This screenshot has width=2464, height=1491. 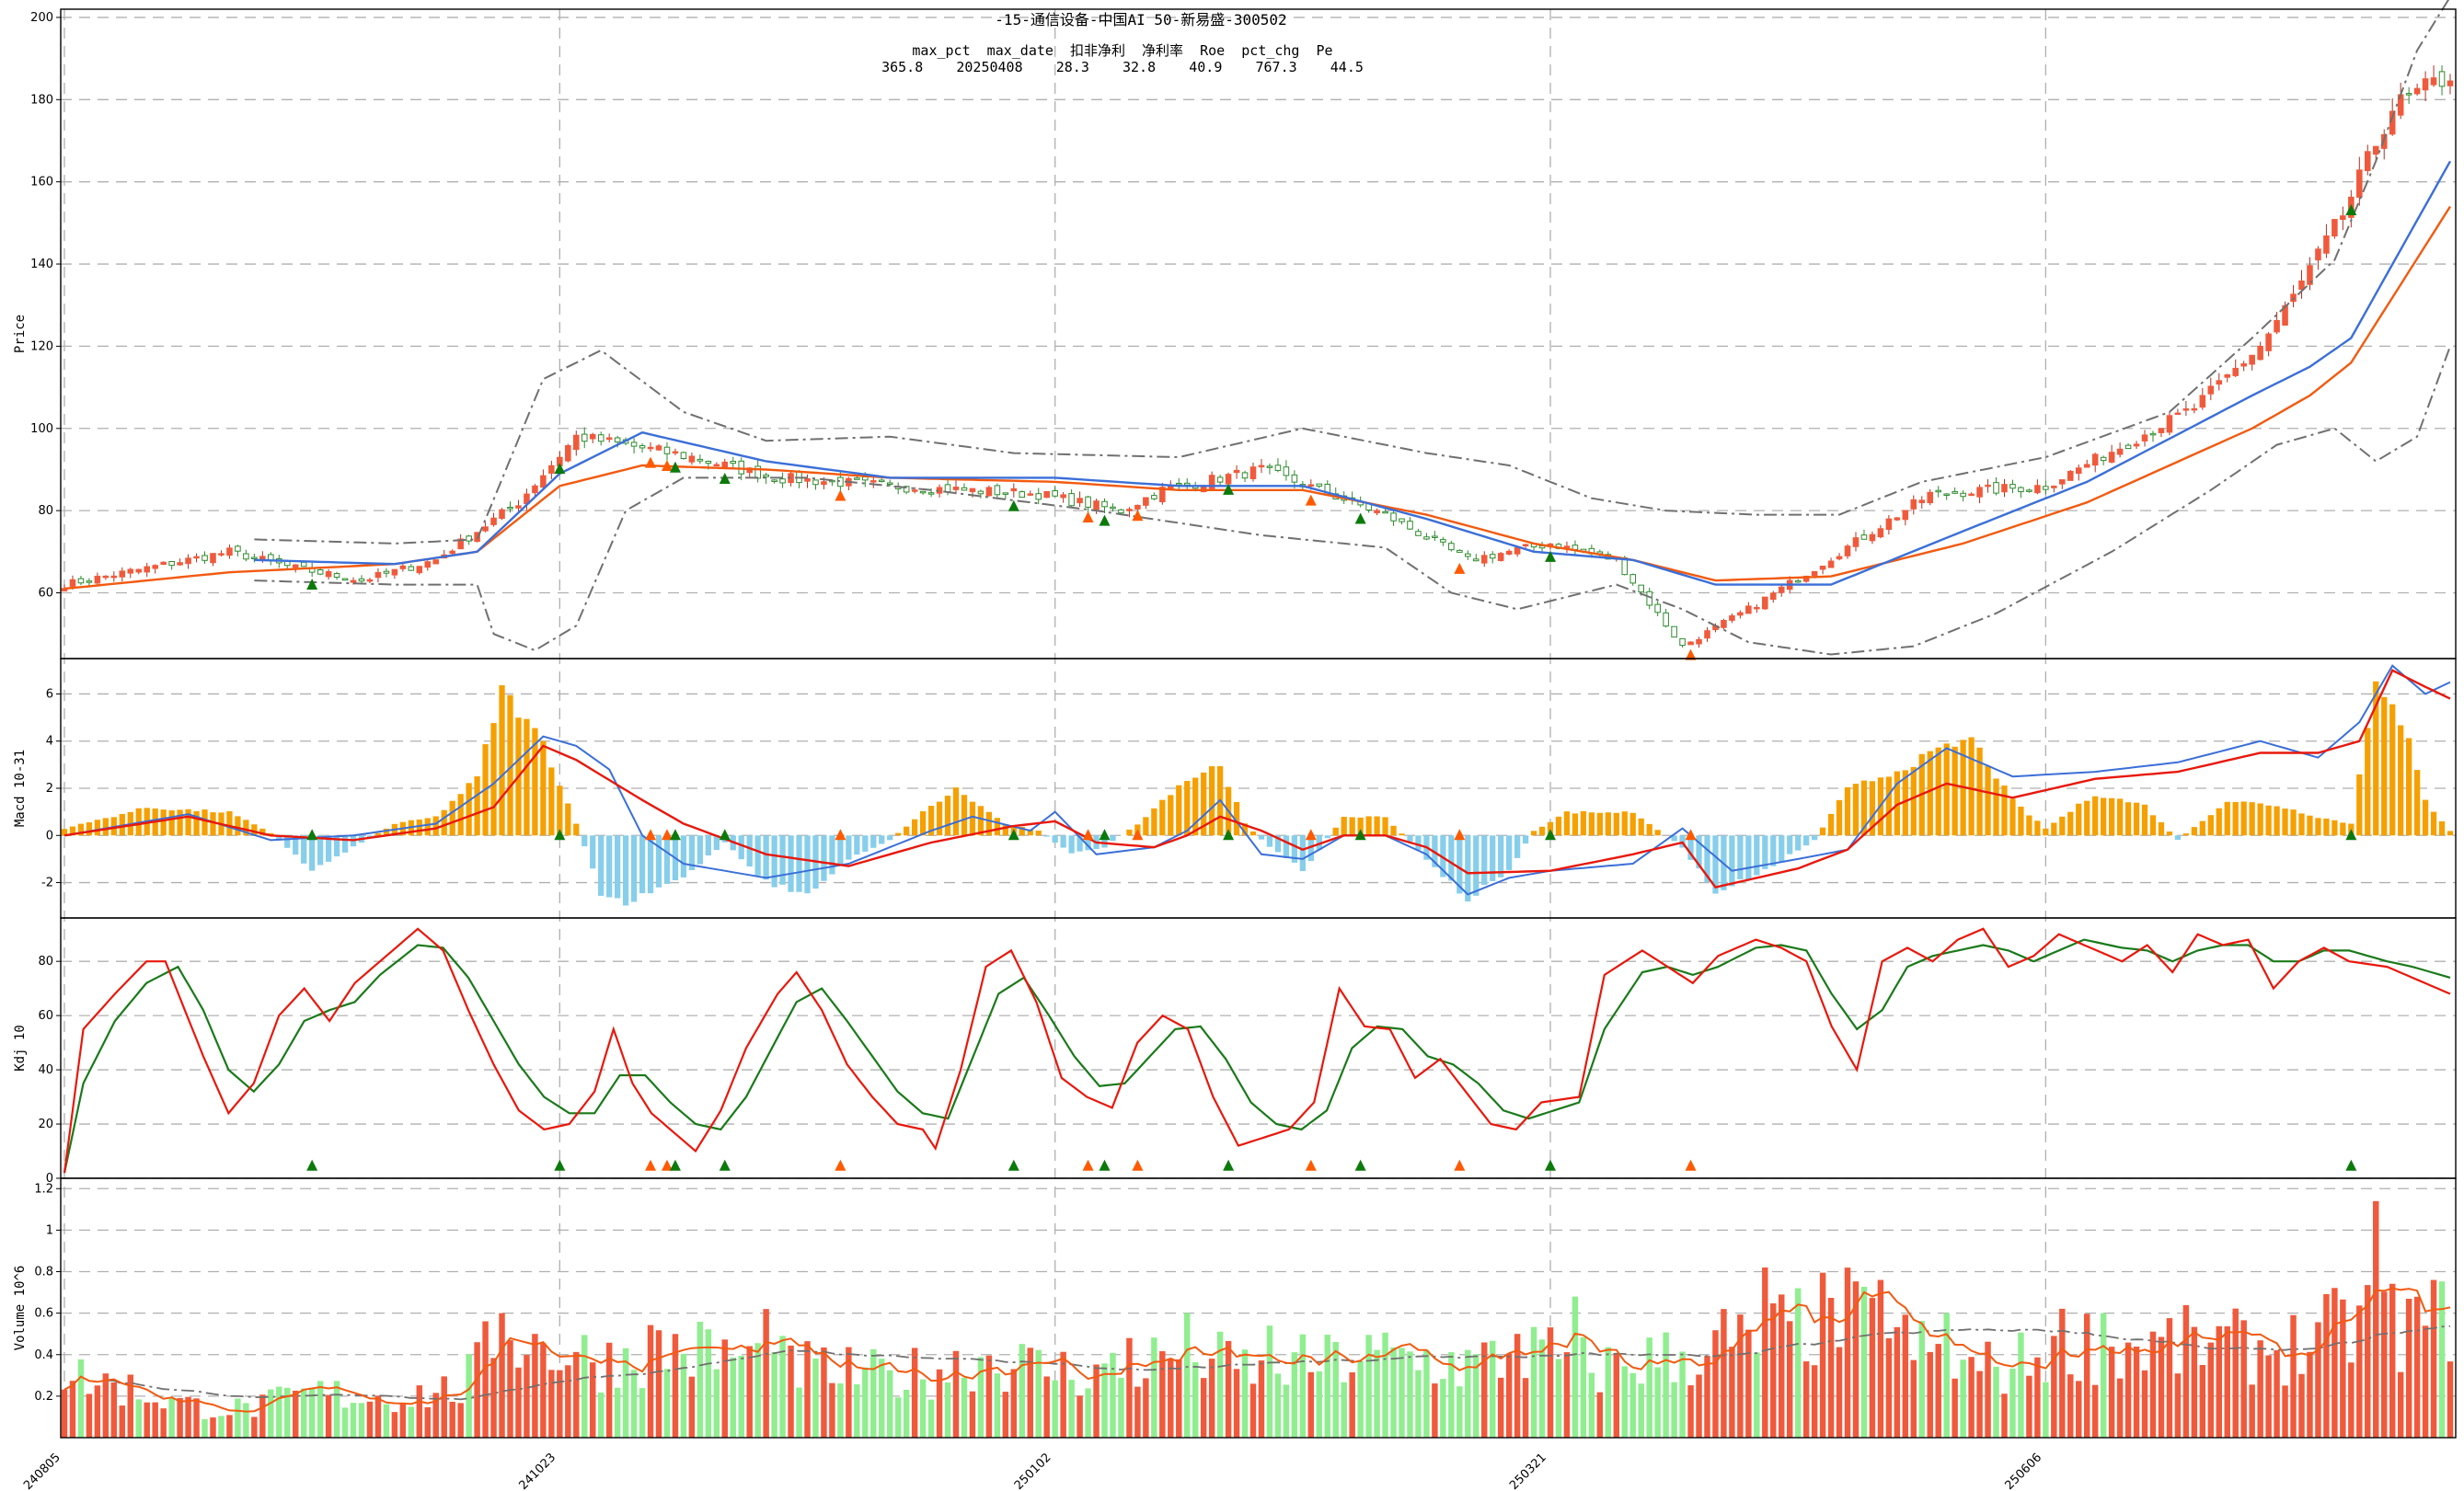 What do you see at coordinates (20, 1308) in the screenshot?
I see `volume-ylabel: Volume 10^6` at bounding box center [20, 1308].